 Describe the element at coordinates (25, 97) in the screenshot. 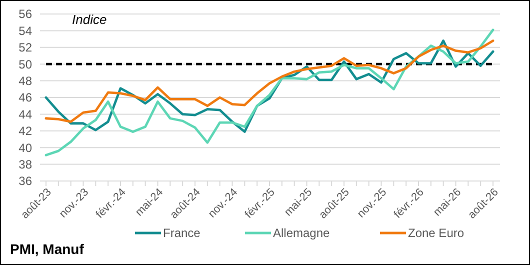

I see `y-tick-label: 46` at that location.